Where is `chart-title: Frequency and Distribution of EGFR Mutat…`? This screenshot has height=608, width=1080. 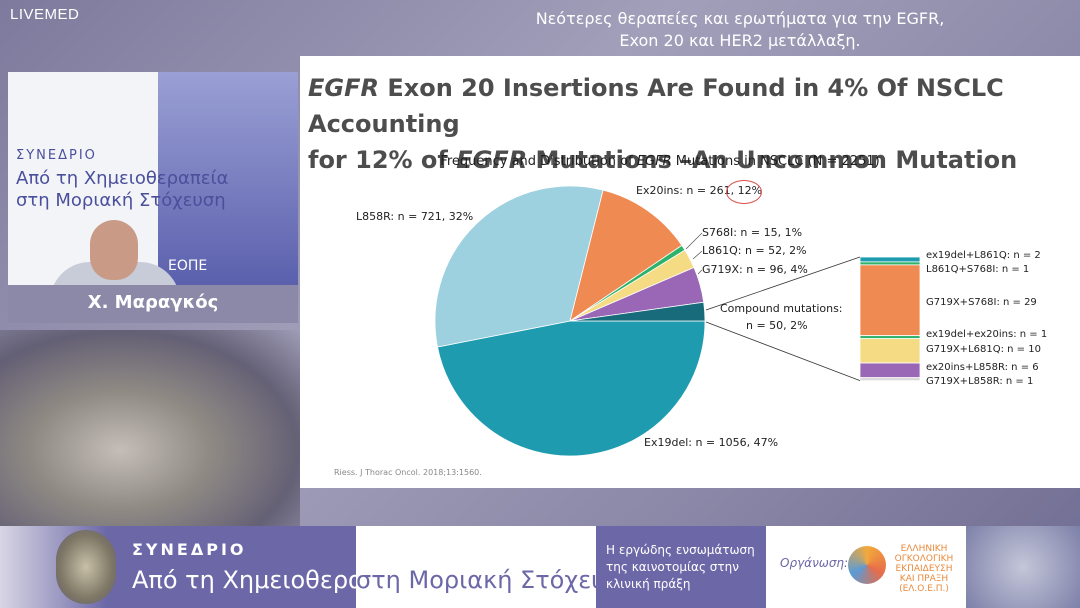 chart-title: Frequency and Distribution of EGFR Mutat… is located at coordinates (660, 161).